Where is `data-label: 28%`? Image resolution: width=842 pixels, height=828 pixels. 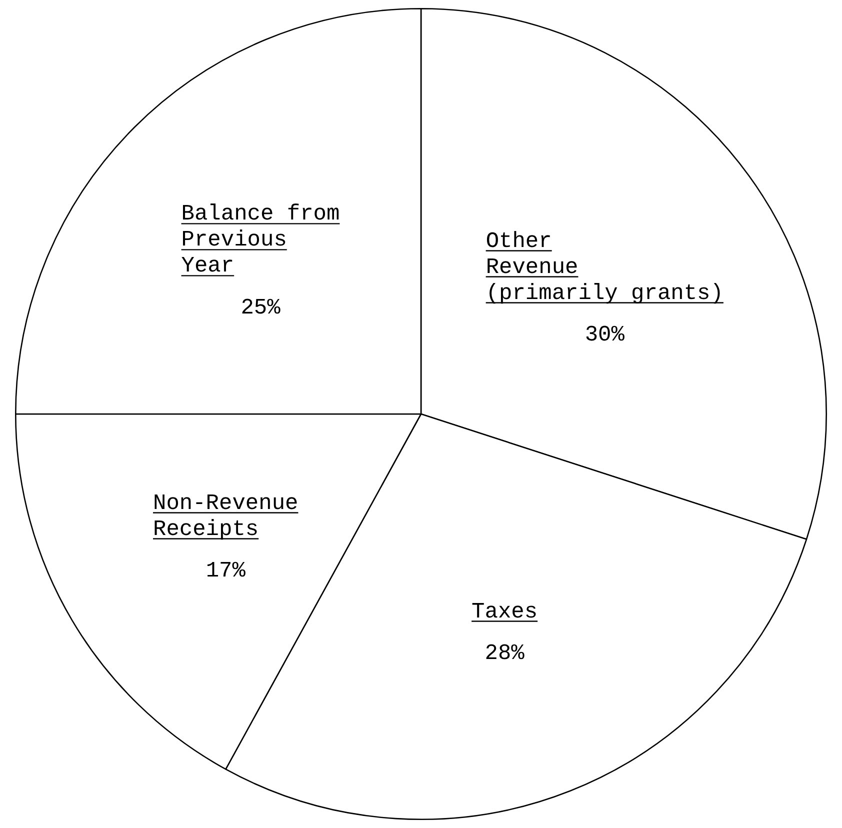 data-label: 28% is located at coordinates (505, 653).